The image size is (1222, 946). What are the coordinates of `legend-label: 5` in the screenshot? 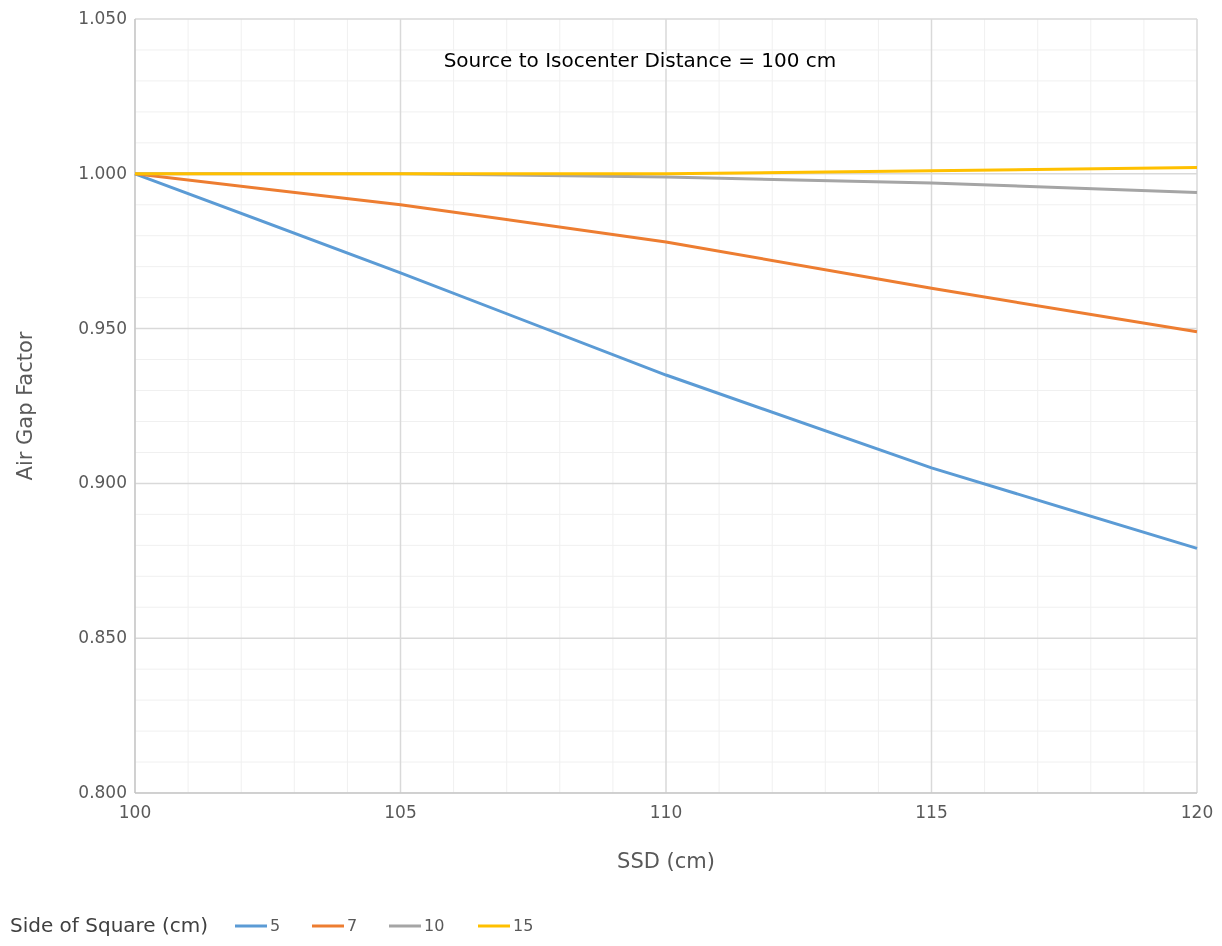 It's located at (275, 925).